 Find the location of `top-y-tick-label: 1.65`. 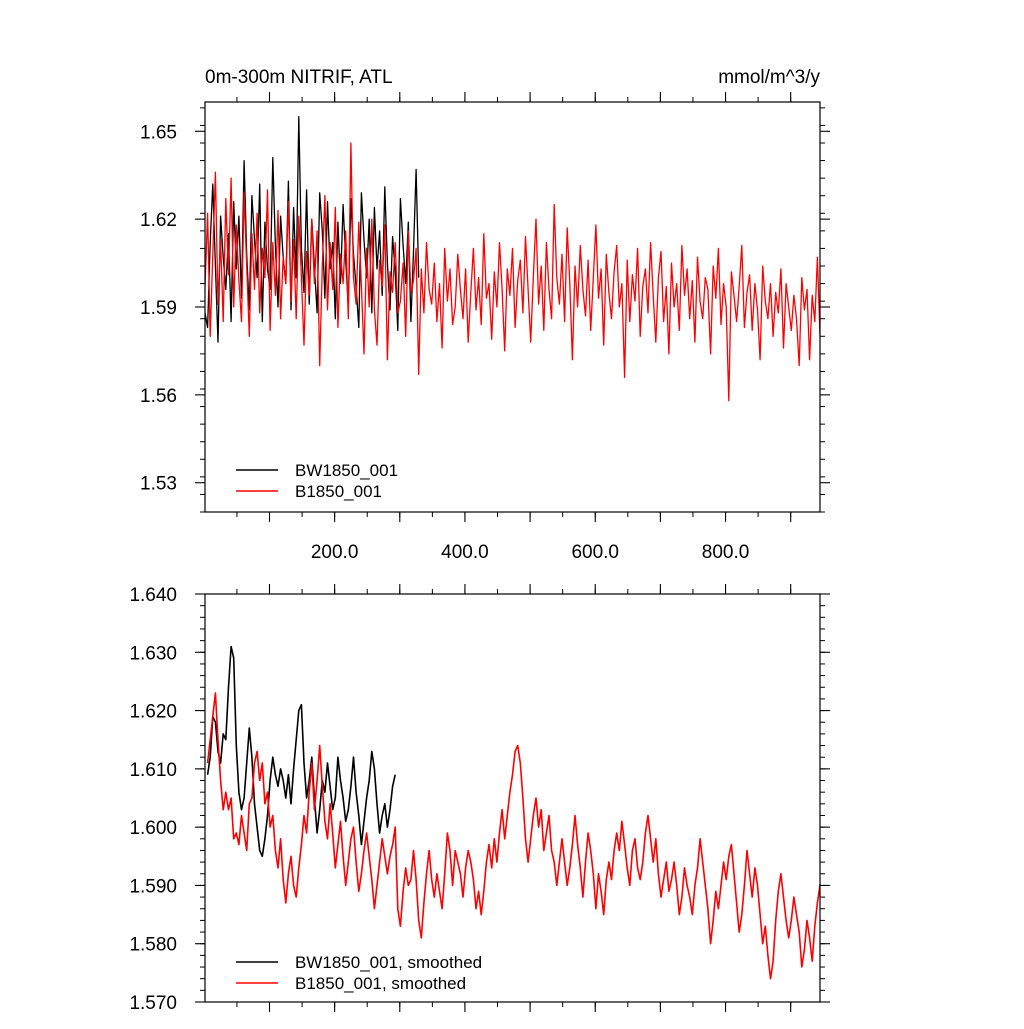

top-y-tick-label: 1.65 is located at coordinates (158, 132).